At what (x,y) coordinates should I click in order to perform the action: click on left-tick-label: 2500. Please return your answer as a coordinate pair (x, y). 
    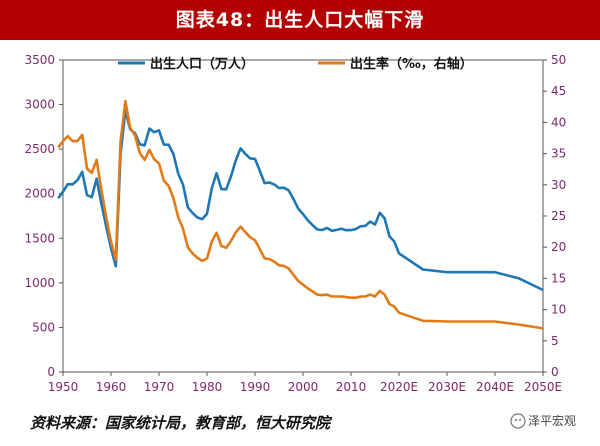
    Looking at the image, I should click on (39, 149).